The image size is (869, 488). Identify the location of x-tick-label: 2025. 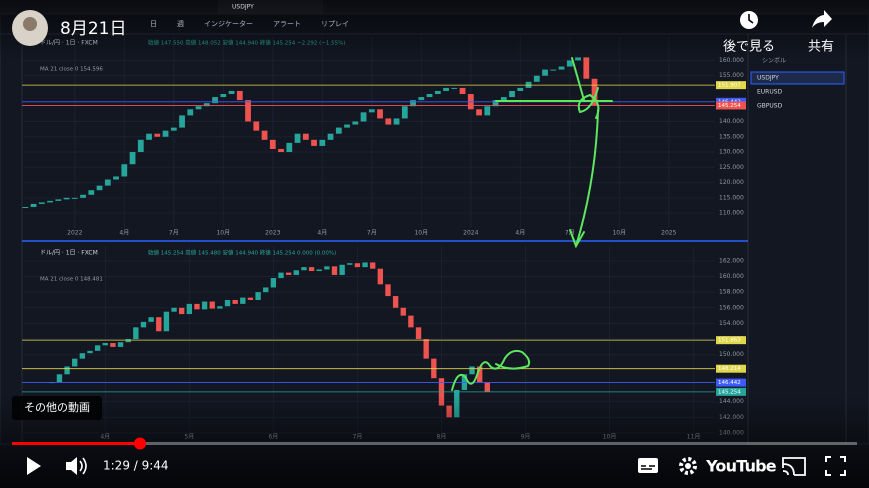
(668, 233).